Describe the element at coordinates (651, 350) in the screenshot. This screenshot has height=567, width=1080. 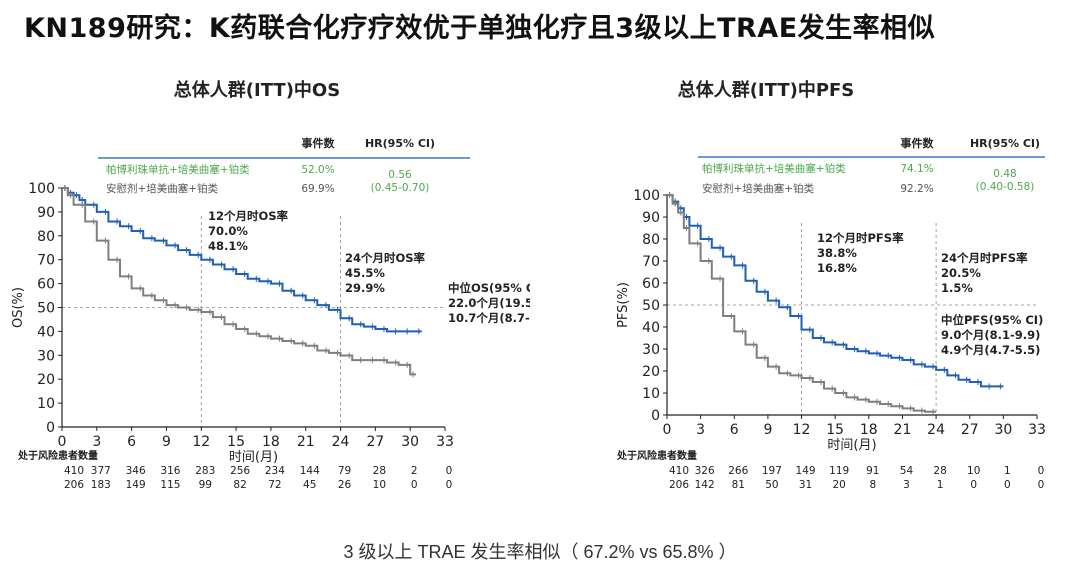
I see `pfs-y-tick-label: 30` at that location.